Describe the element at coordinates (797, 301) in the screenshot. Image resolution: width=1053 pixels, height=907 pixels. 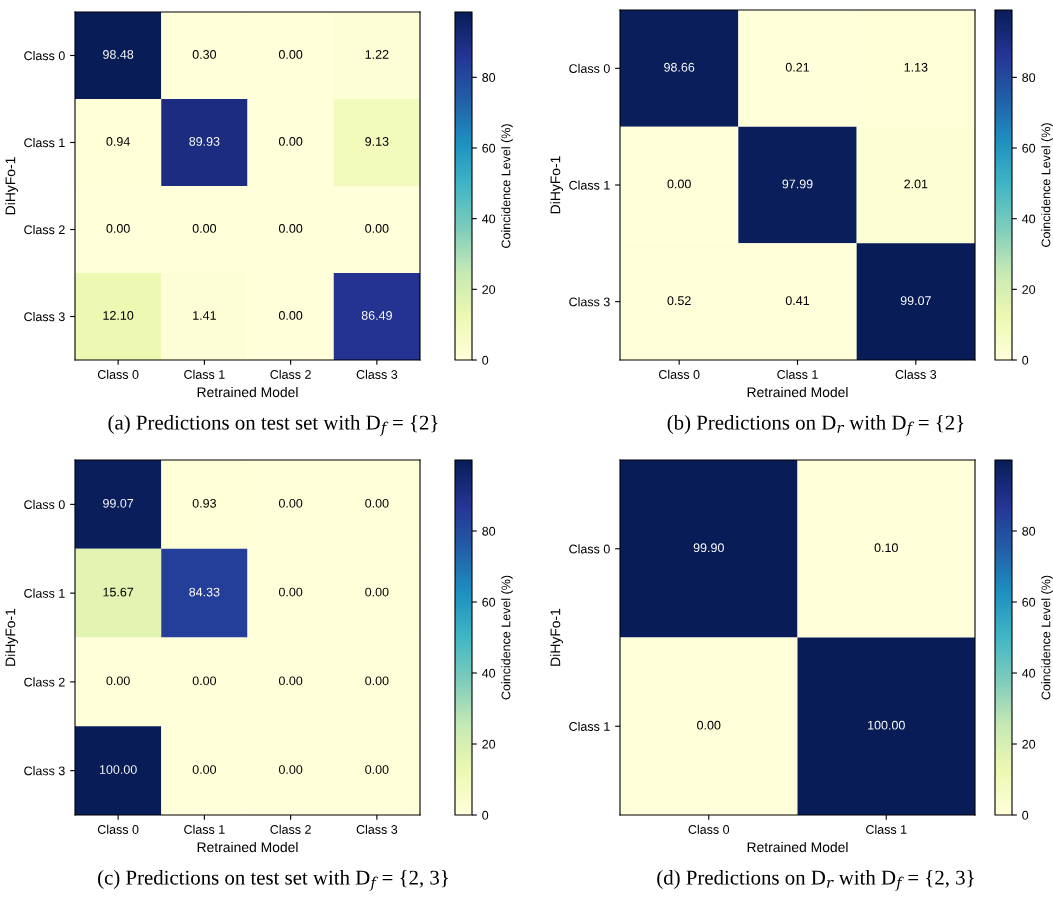
I see `data-label: 0.41` at that location.